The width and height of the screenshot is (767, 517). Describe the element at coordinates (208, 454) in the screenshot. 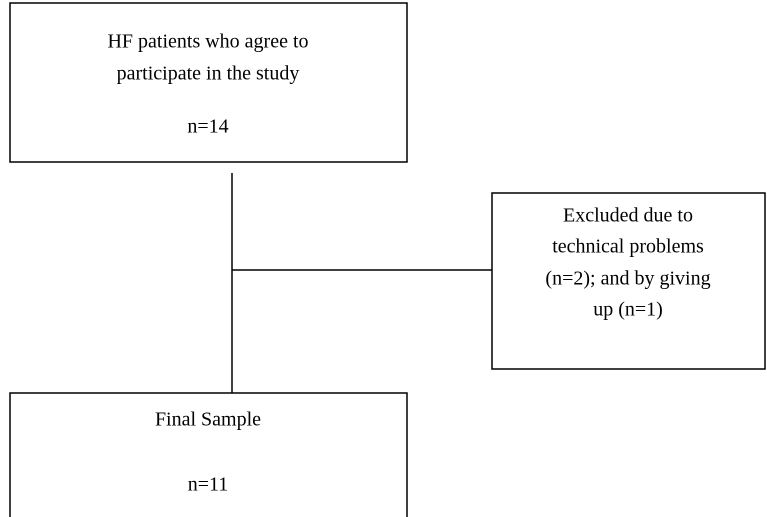

I see `box-final` at that location.